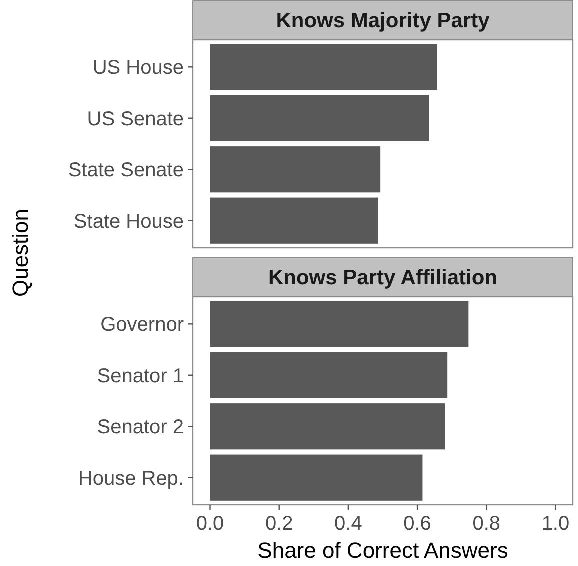  Describe the element at coordinates (142, 325) in the screenshot. I see `y-tick-label: Governor` at that location.